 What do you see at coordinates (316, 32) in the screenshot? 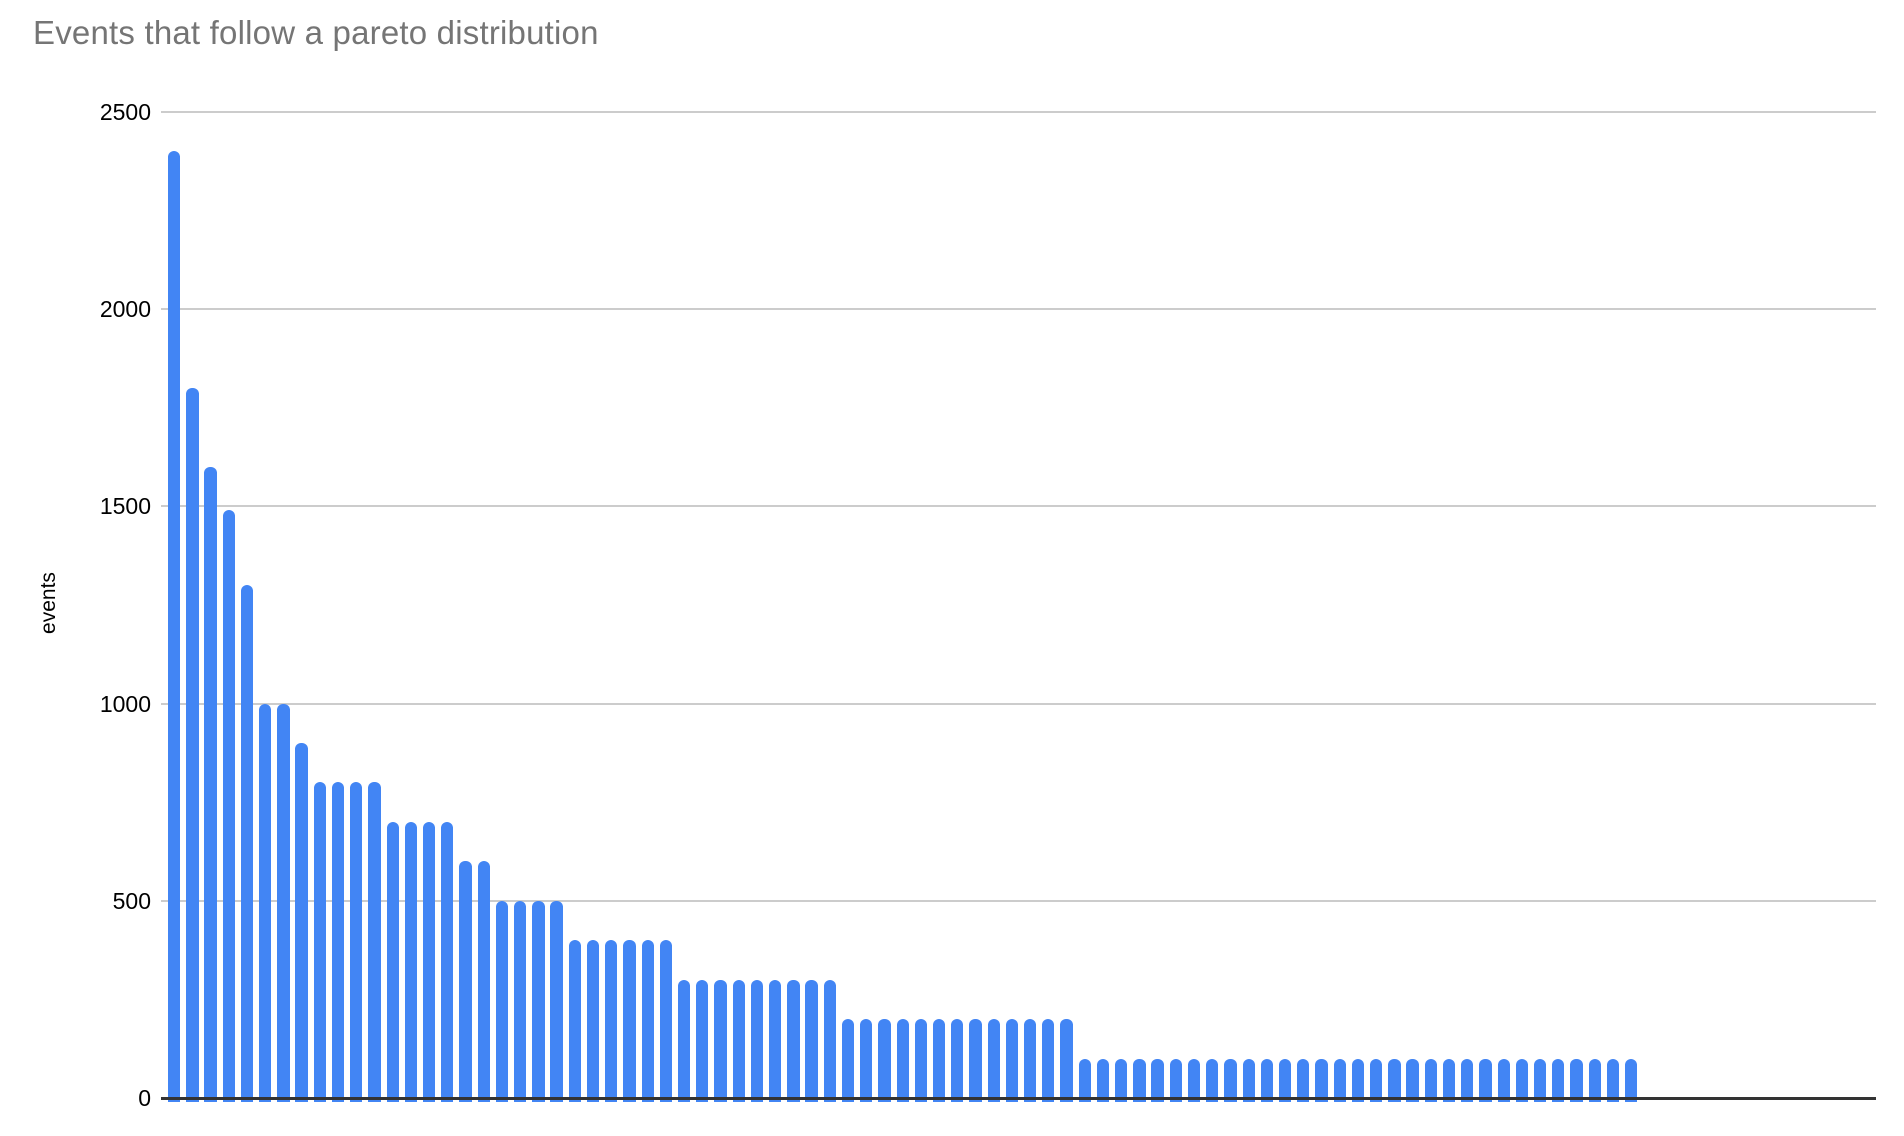
I see `chart-title: Events that follow a pareto distribution` at bounding box center [316, 32].